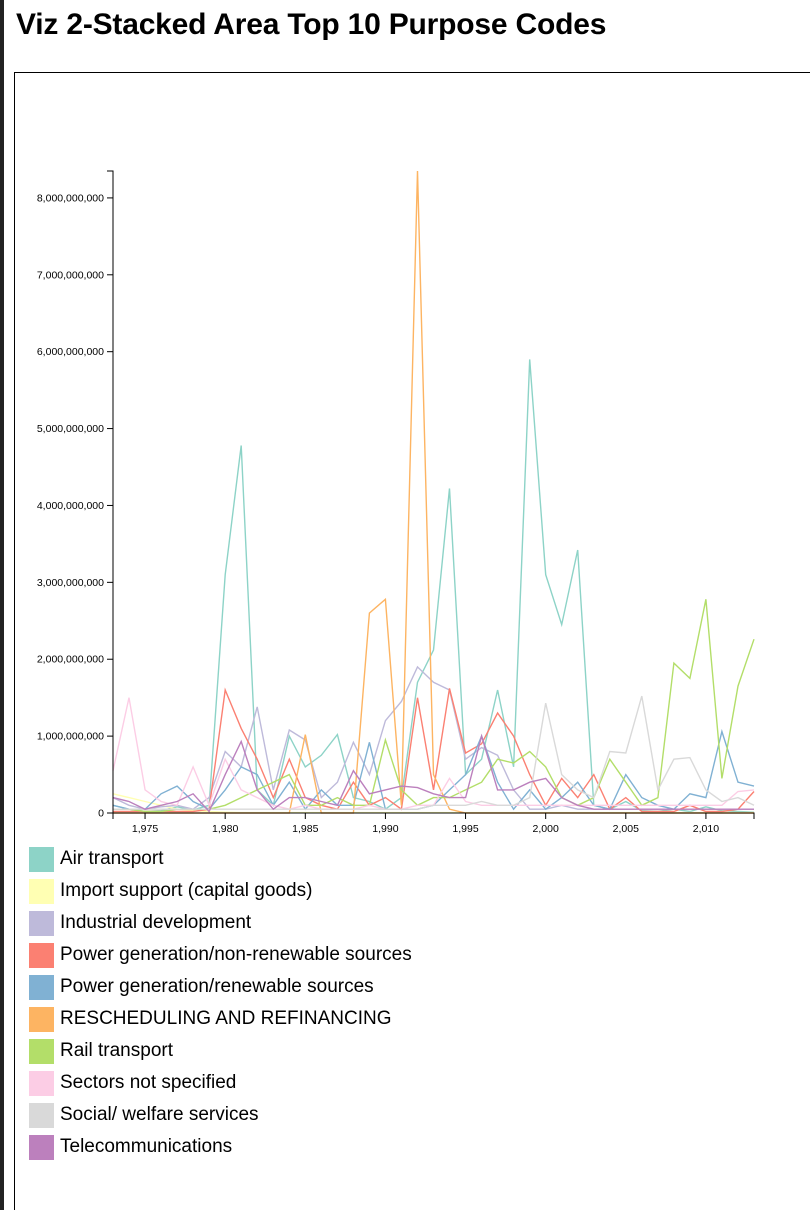 This screenshot has width=810, height=1210. Describe the element at coordinates (433, 823) in the screenshot. I see `x-axis: 1,975 1,980 1,985 1,990 1,995 2,000 2,005 2,010` at that location.